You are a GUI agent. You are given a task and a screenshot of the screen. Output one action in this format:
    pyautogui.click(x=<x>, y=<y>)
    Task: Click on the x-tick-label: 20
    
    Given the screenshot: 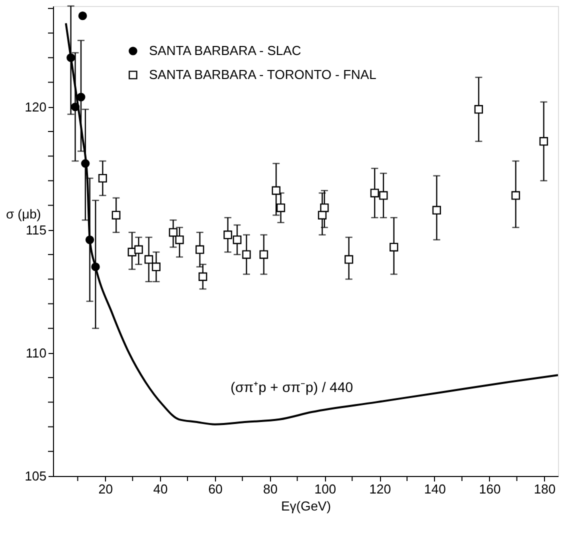 What is the action you would take?
    pyautogui.click(x=105, y=489)
    